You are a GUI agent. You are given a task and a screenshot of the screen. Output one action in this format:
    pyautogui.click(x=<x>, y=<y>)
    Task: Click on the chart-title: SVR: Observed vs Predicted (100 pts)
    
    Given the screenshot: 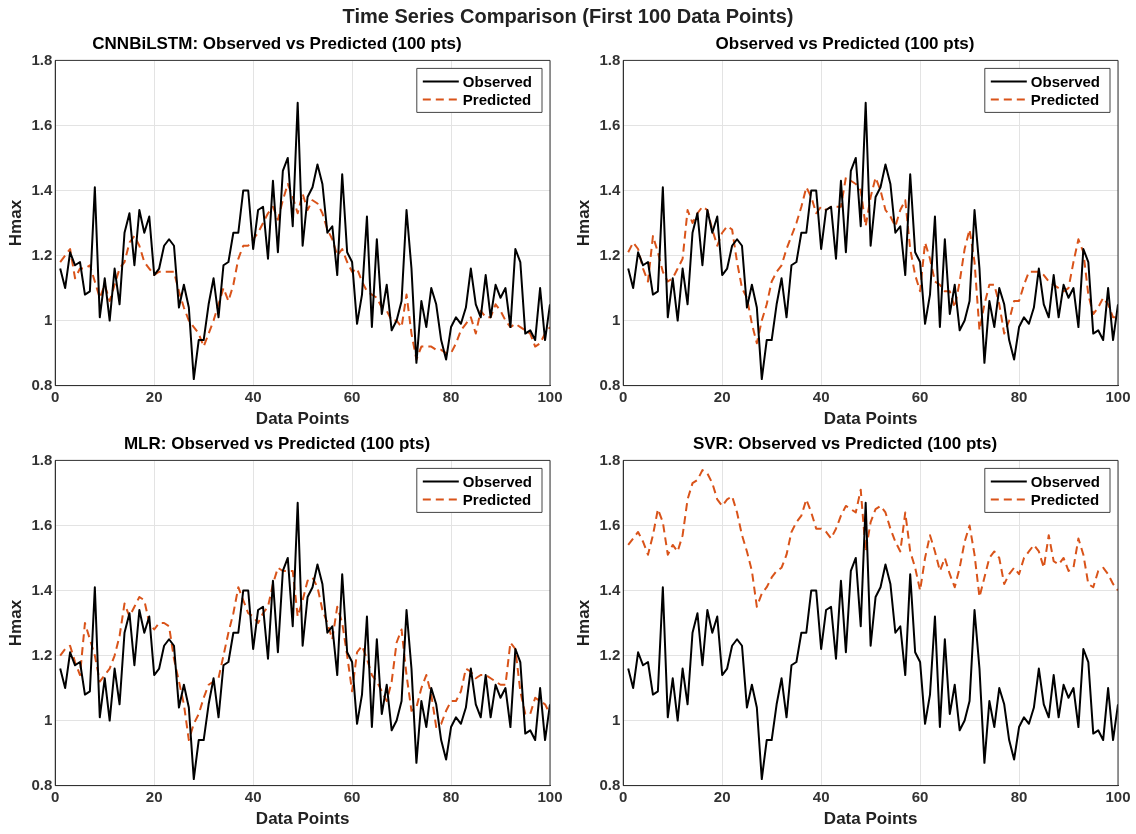 What is the action you would take?
    pyautogui.click(x=845, y=443)
    